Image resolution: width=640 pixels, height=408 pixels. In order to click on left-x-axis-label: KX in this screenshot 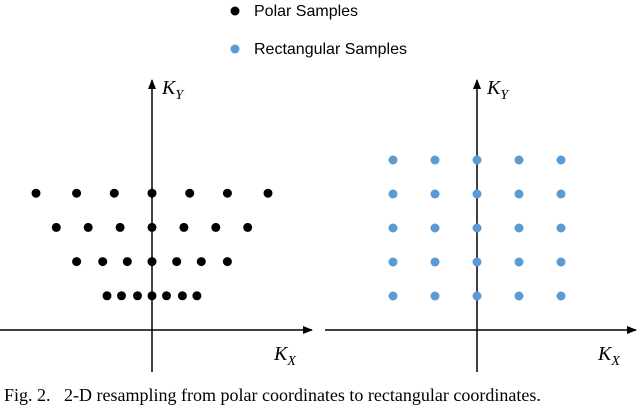, I will do `click(284, 356)`.